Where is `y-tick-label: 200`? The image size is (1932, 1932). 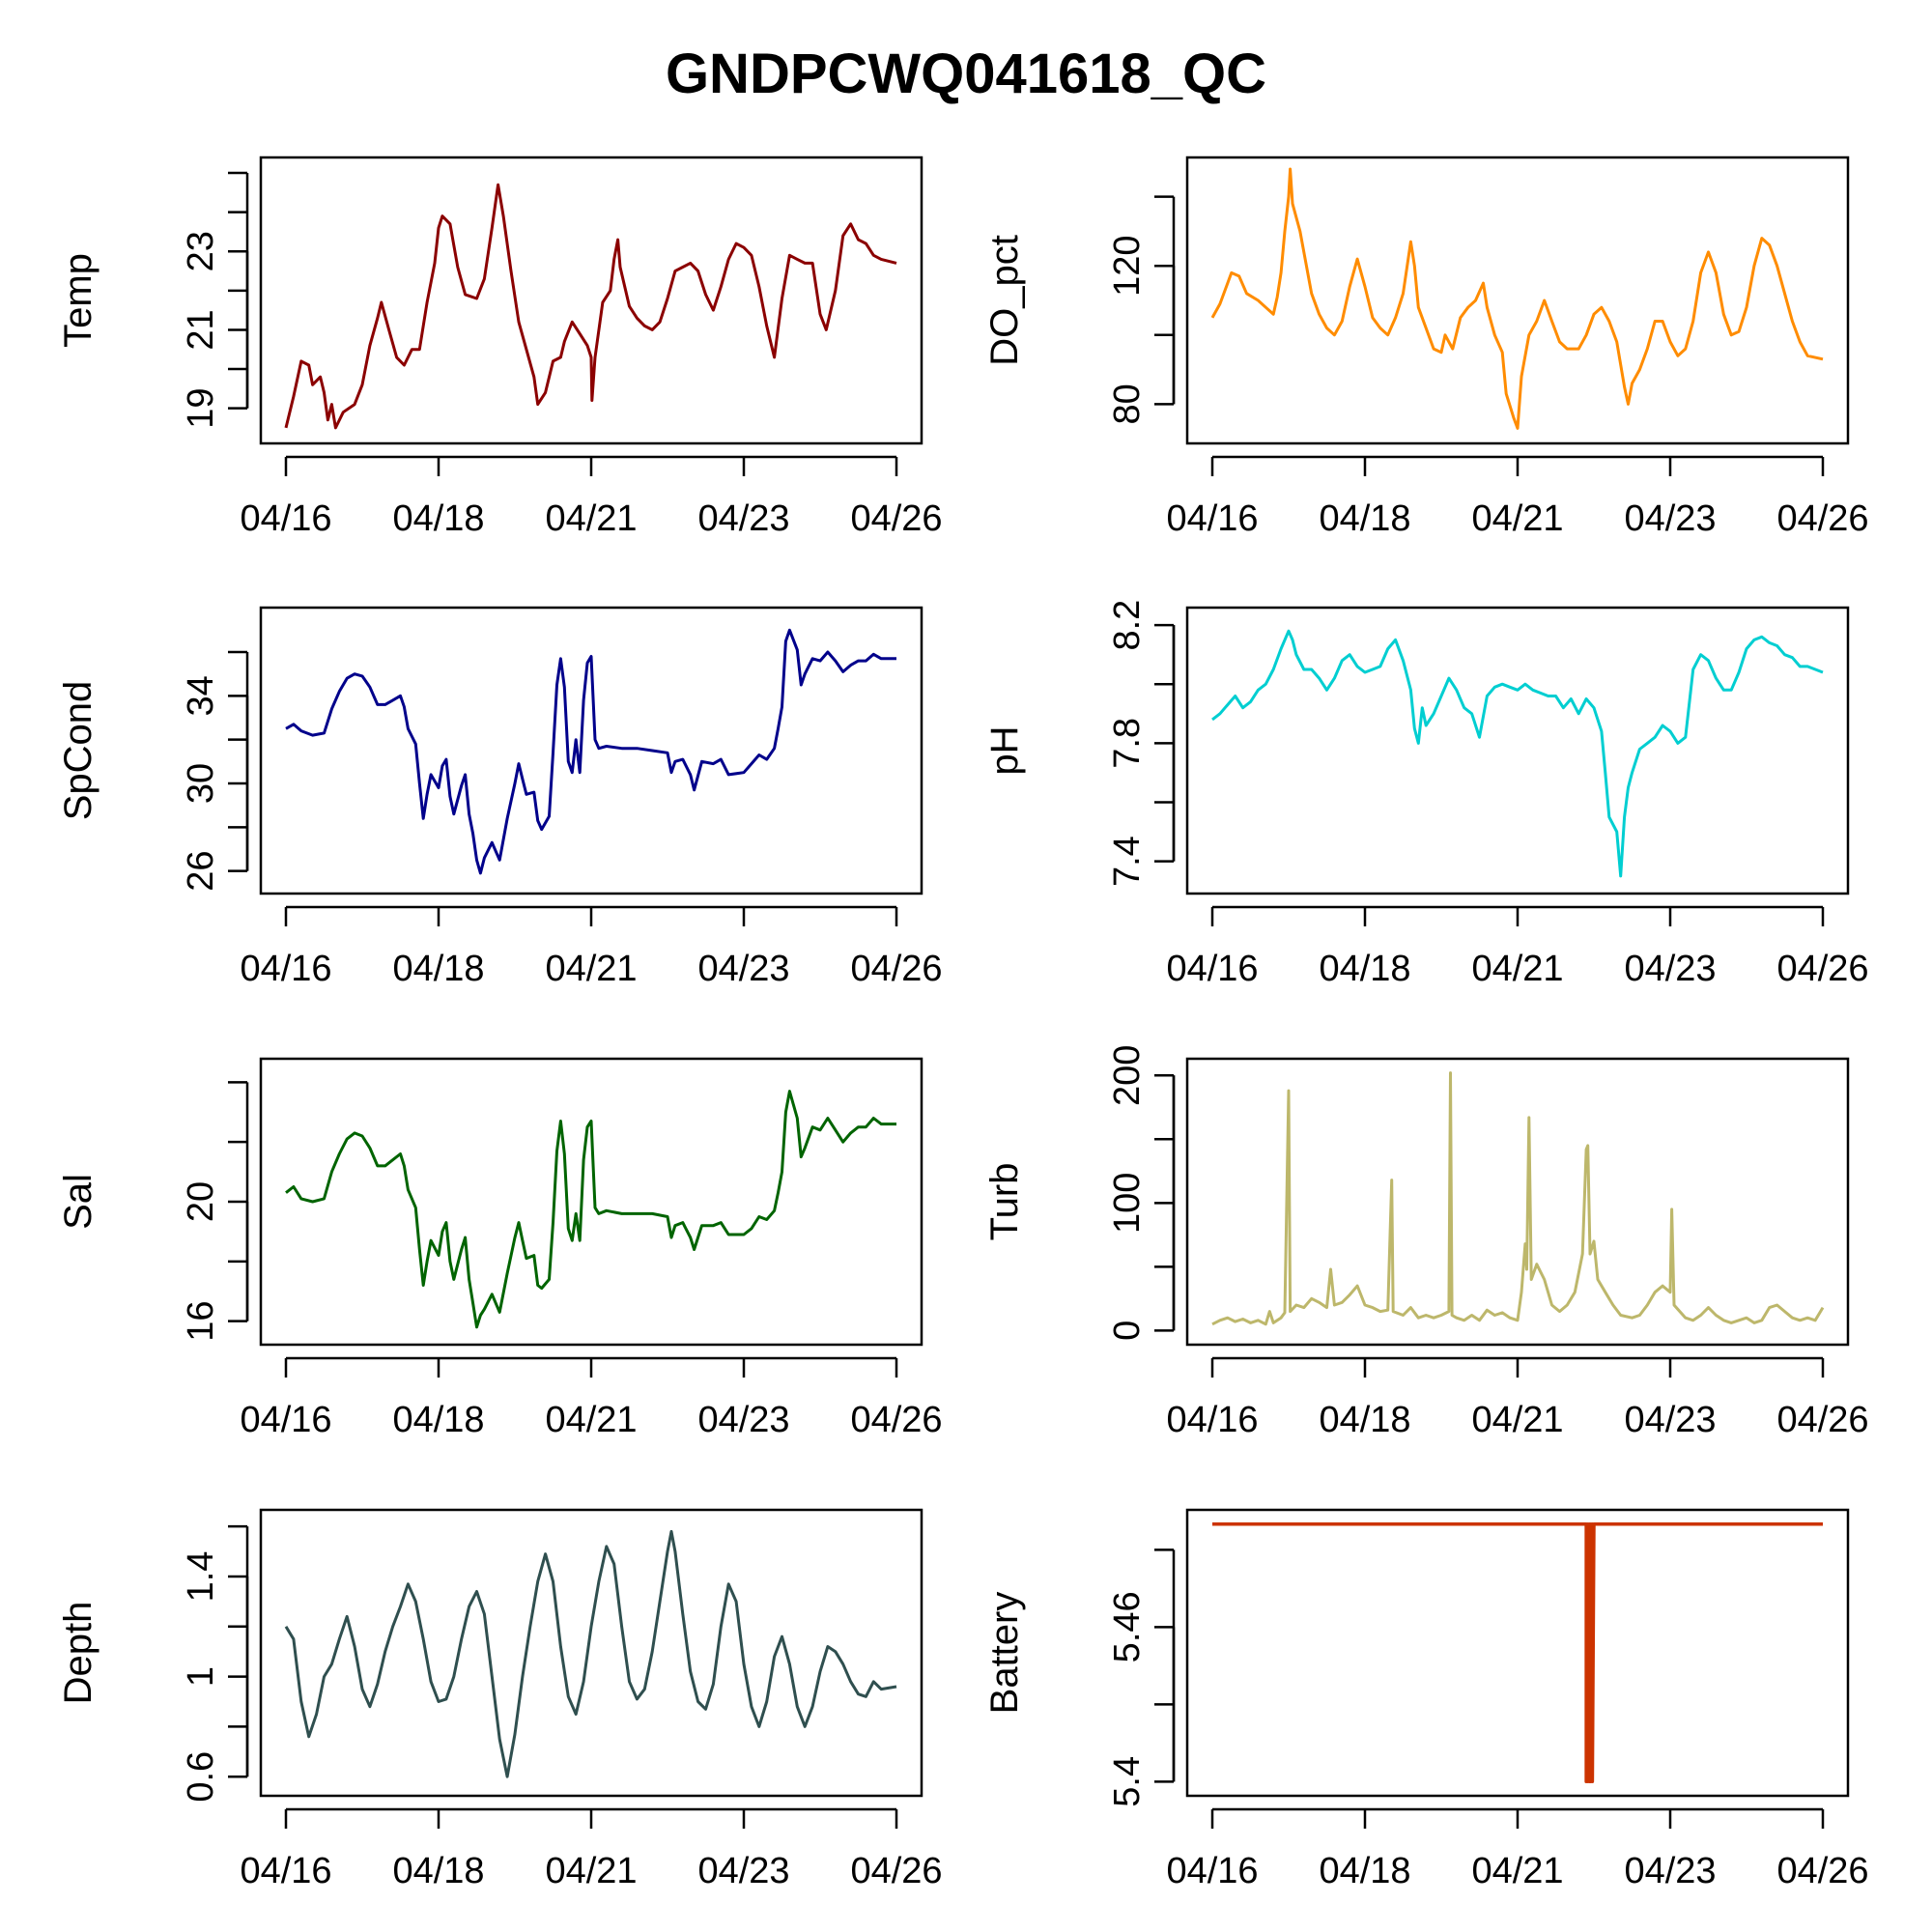 y-tick-label: 200 is located at coordinates (1127, 1075).